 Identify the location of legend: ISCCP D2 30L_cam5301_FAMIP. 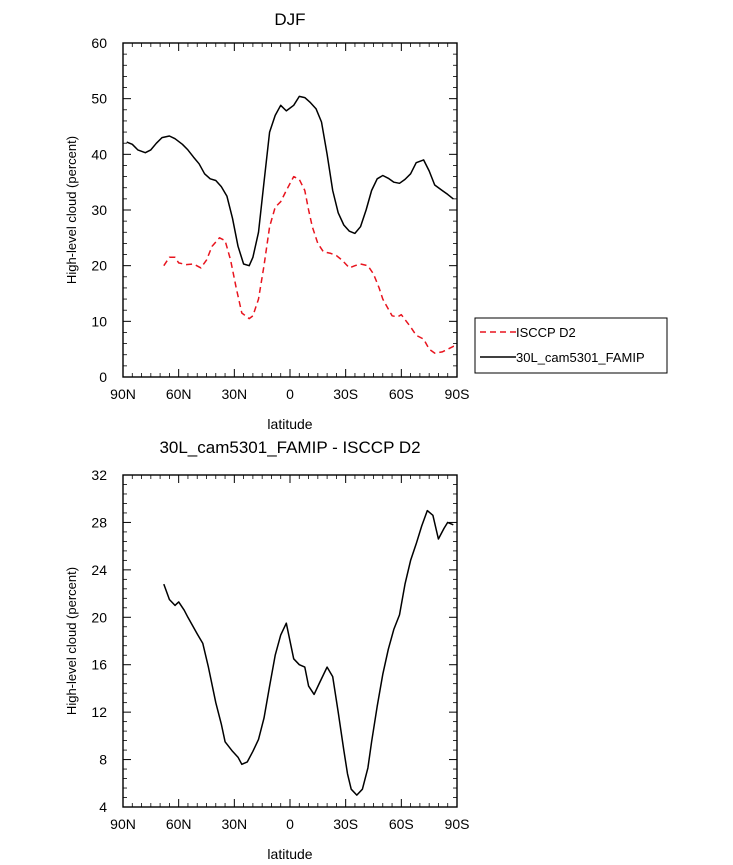
(571, 345).